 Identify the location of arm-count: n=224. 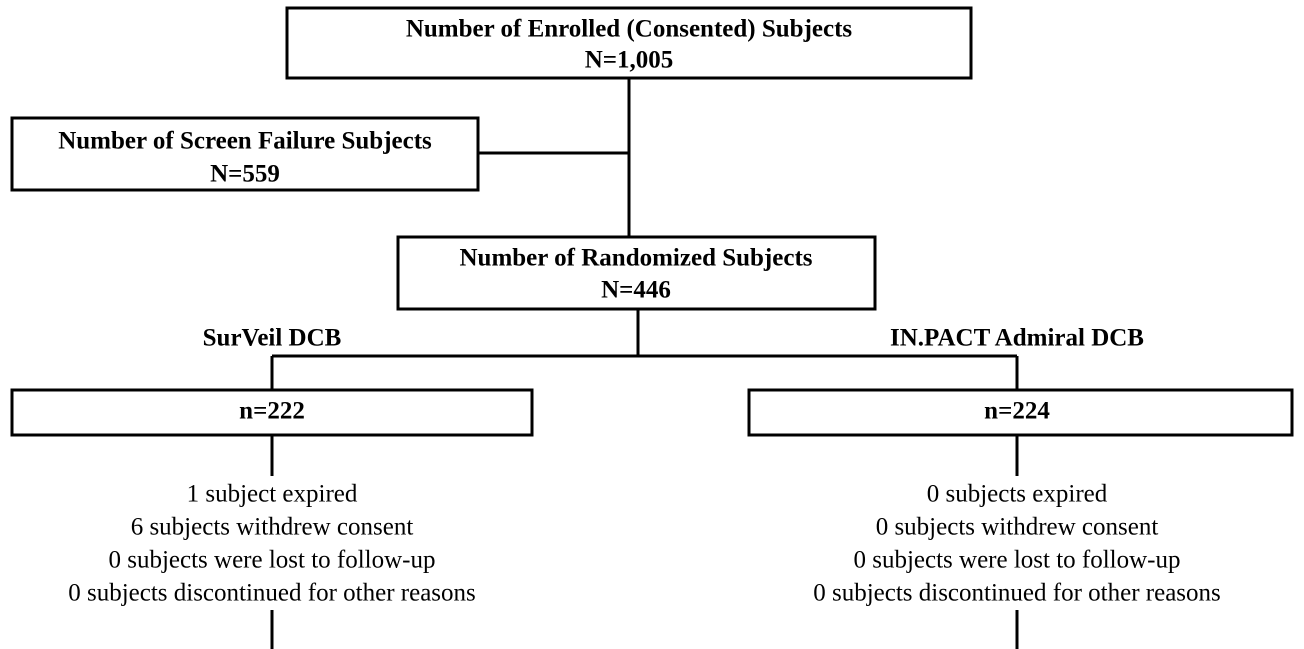
(1017, 411).